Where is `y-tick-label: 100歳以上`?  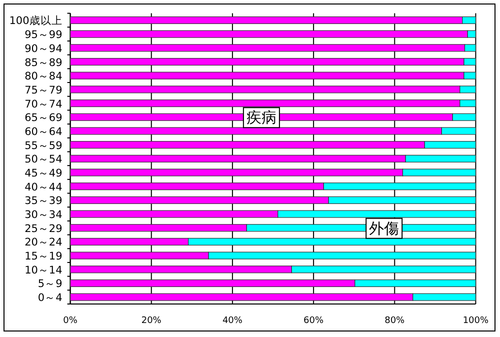 y-tick-label: 100歳以上 is located at coordinates (35, 21).